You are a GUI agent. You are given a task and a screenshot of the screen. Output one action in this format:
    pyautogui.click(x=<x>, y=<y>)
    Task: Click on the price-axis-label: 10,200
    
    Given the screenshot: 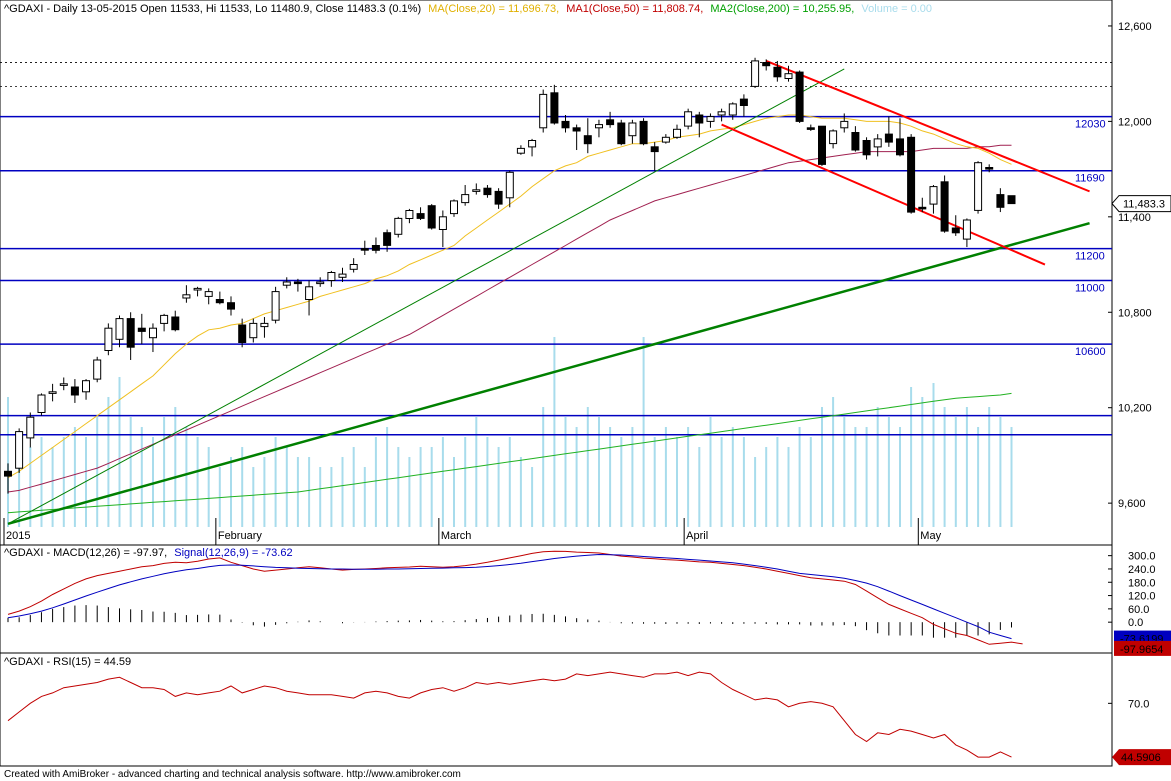 What is the action you would take?
    pyautogui.click(x=1135, y=409)
    